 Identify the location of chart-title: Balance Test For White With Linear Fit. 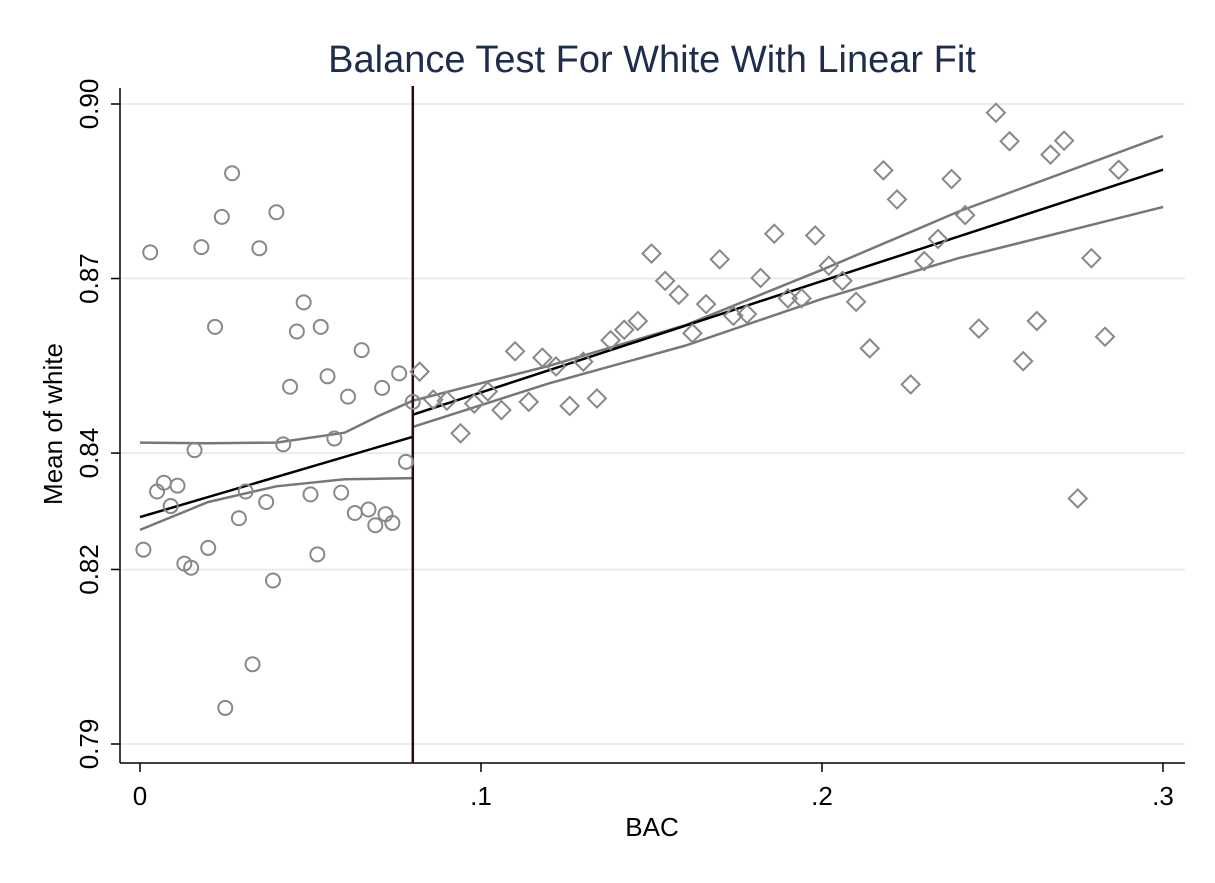
(652, 60).